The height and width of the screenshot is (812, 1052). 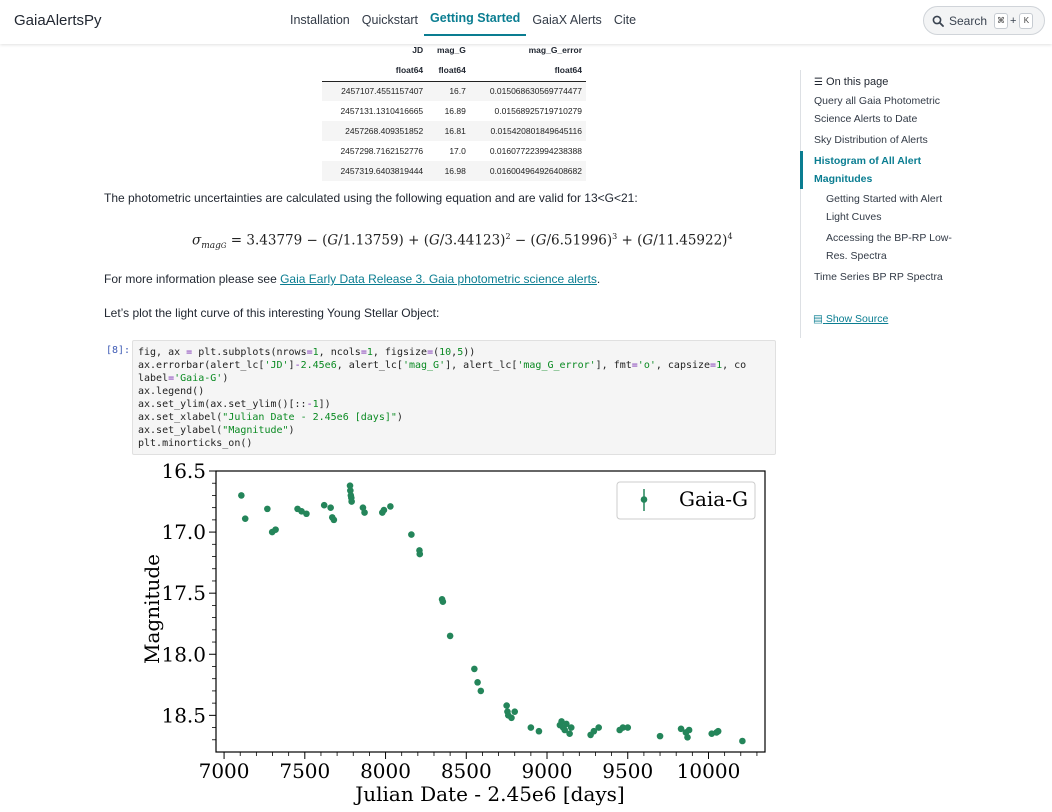 I want to click on file-icon: ▤, so click(x=818, y=319).